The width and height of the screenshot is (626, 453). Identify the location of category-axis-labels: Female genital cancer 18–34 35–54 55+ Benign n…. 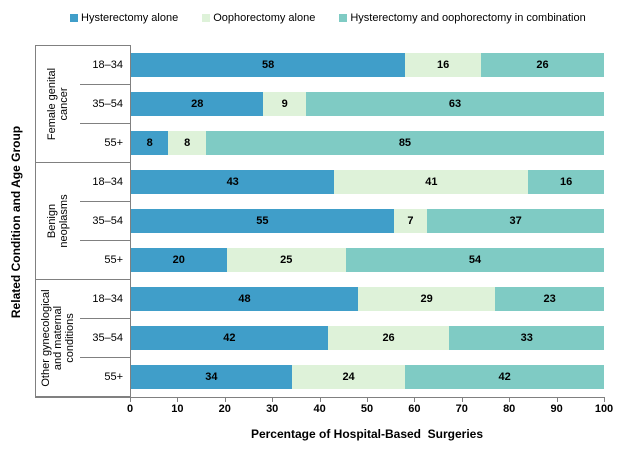
(82, 221).